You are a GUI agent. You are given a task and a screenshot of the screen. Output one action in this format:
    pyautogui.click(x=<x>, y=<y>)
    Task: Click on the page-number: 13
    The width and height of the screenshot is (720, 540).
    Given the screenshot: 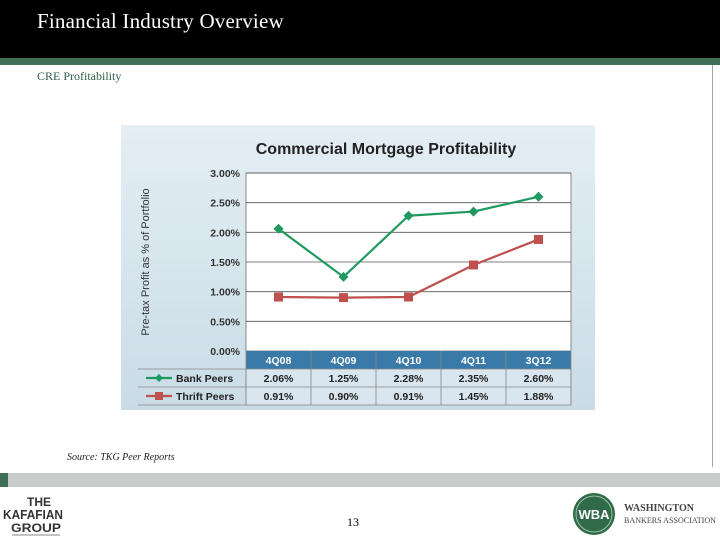 What is the action you would take?
    pyautogui.click(x=353, y=522)
    